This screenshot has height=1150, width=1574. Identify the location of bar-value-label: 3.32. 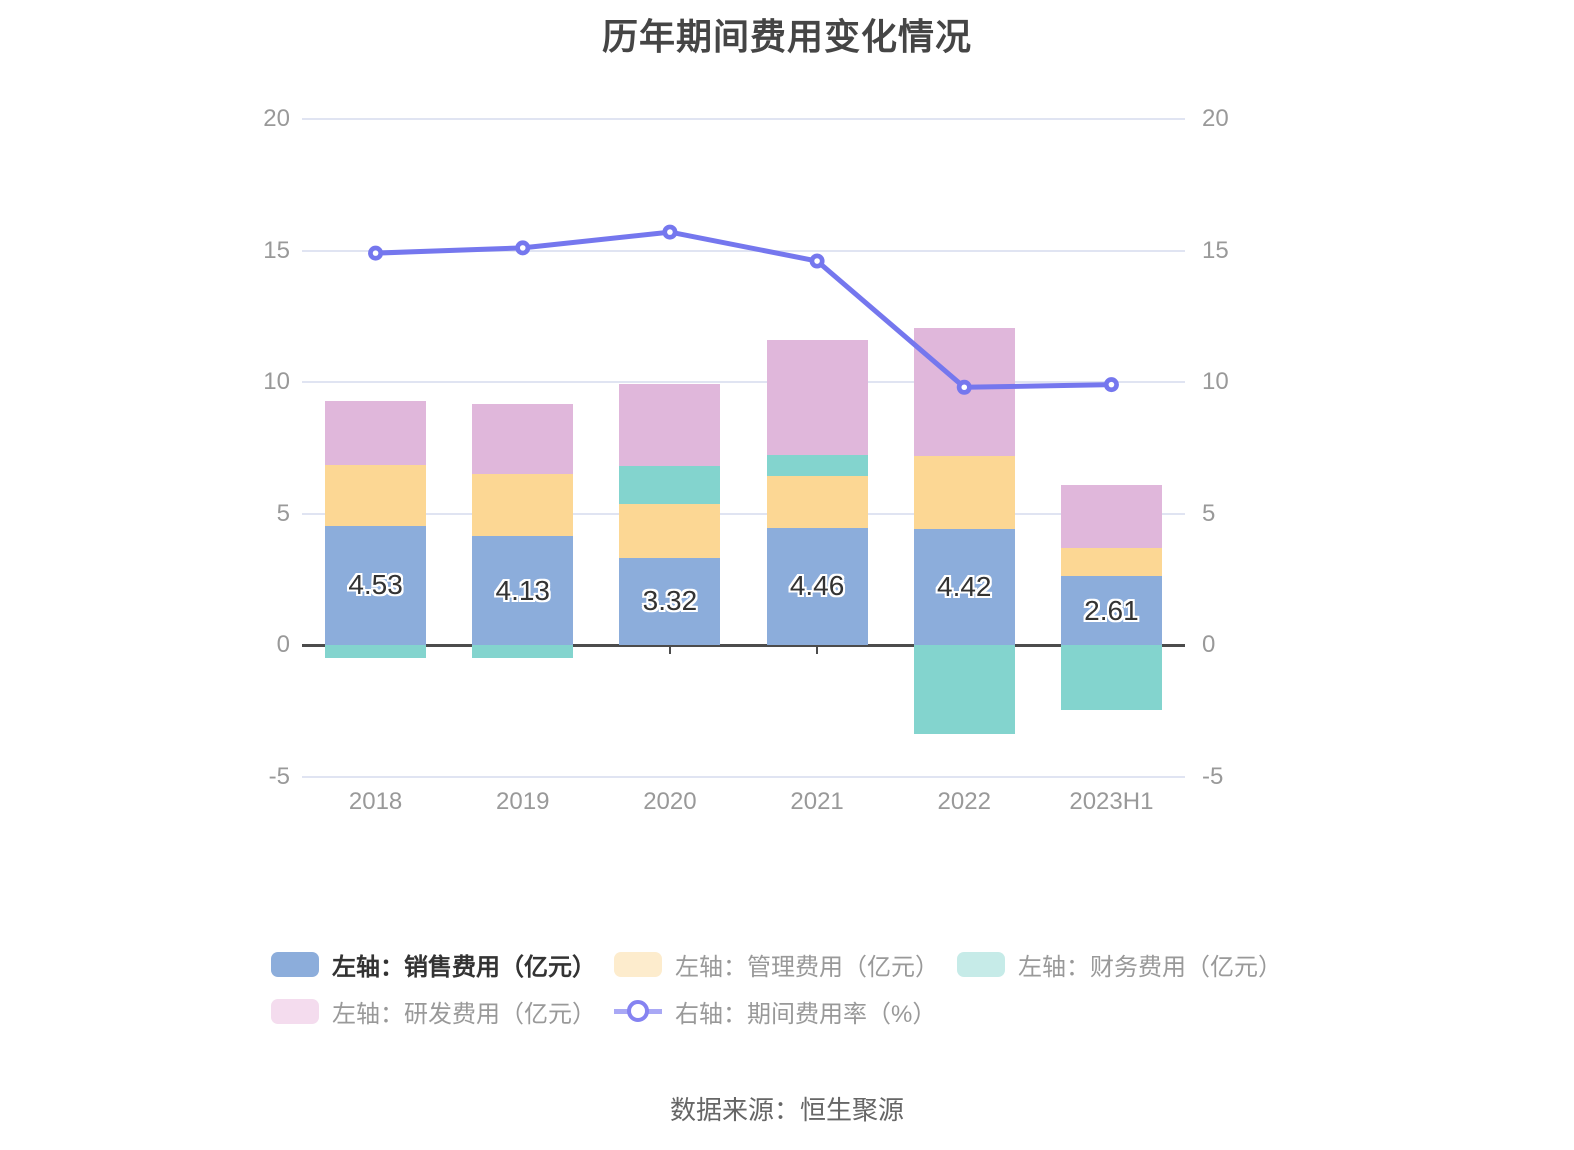
(670, 601).